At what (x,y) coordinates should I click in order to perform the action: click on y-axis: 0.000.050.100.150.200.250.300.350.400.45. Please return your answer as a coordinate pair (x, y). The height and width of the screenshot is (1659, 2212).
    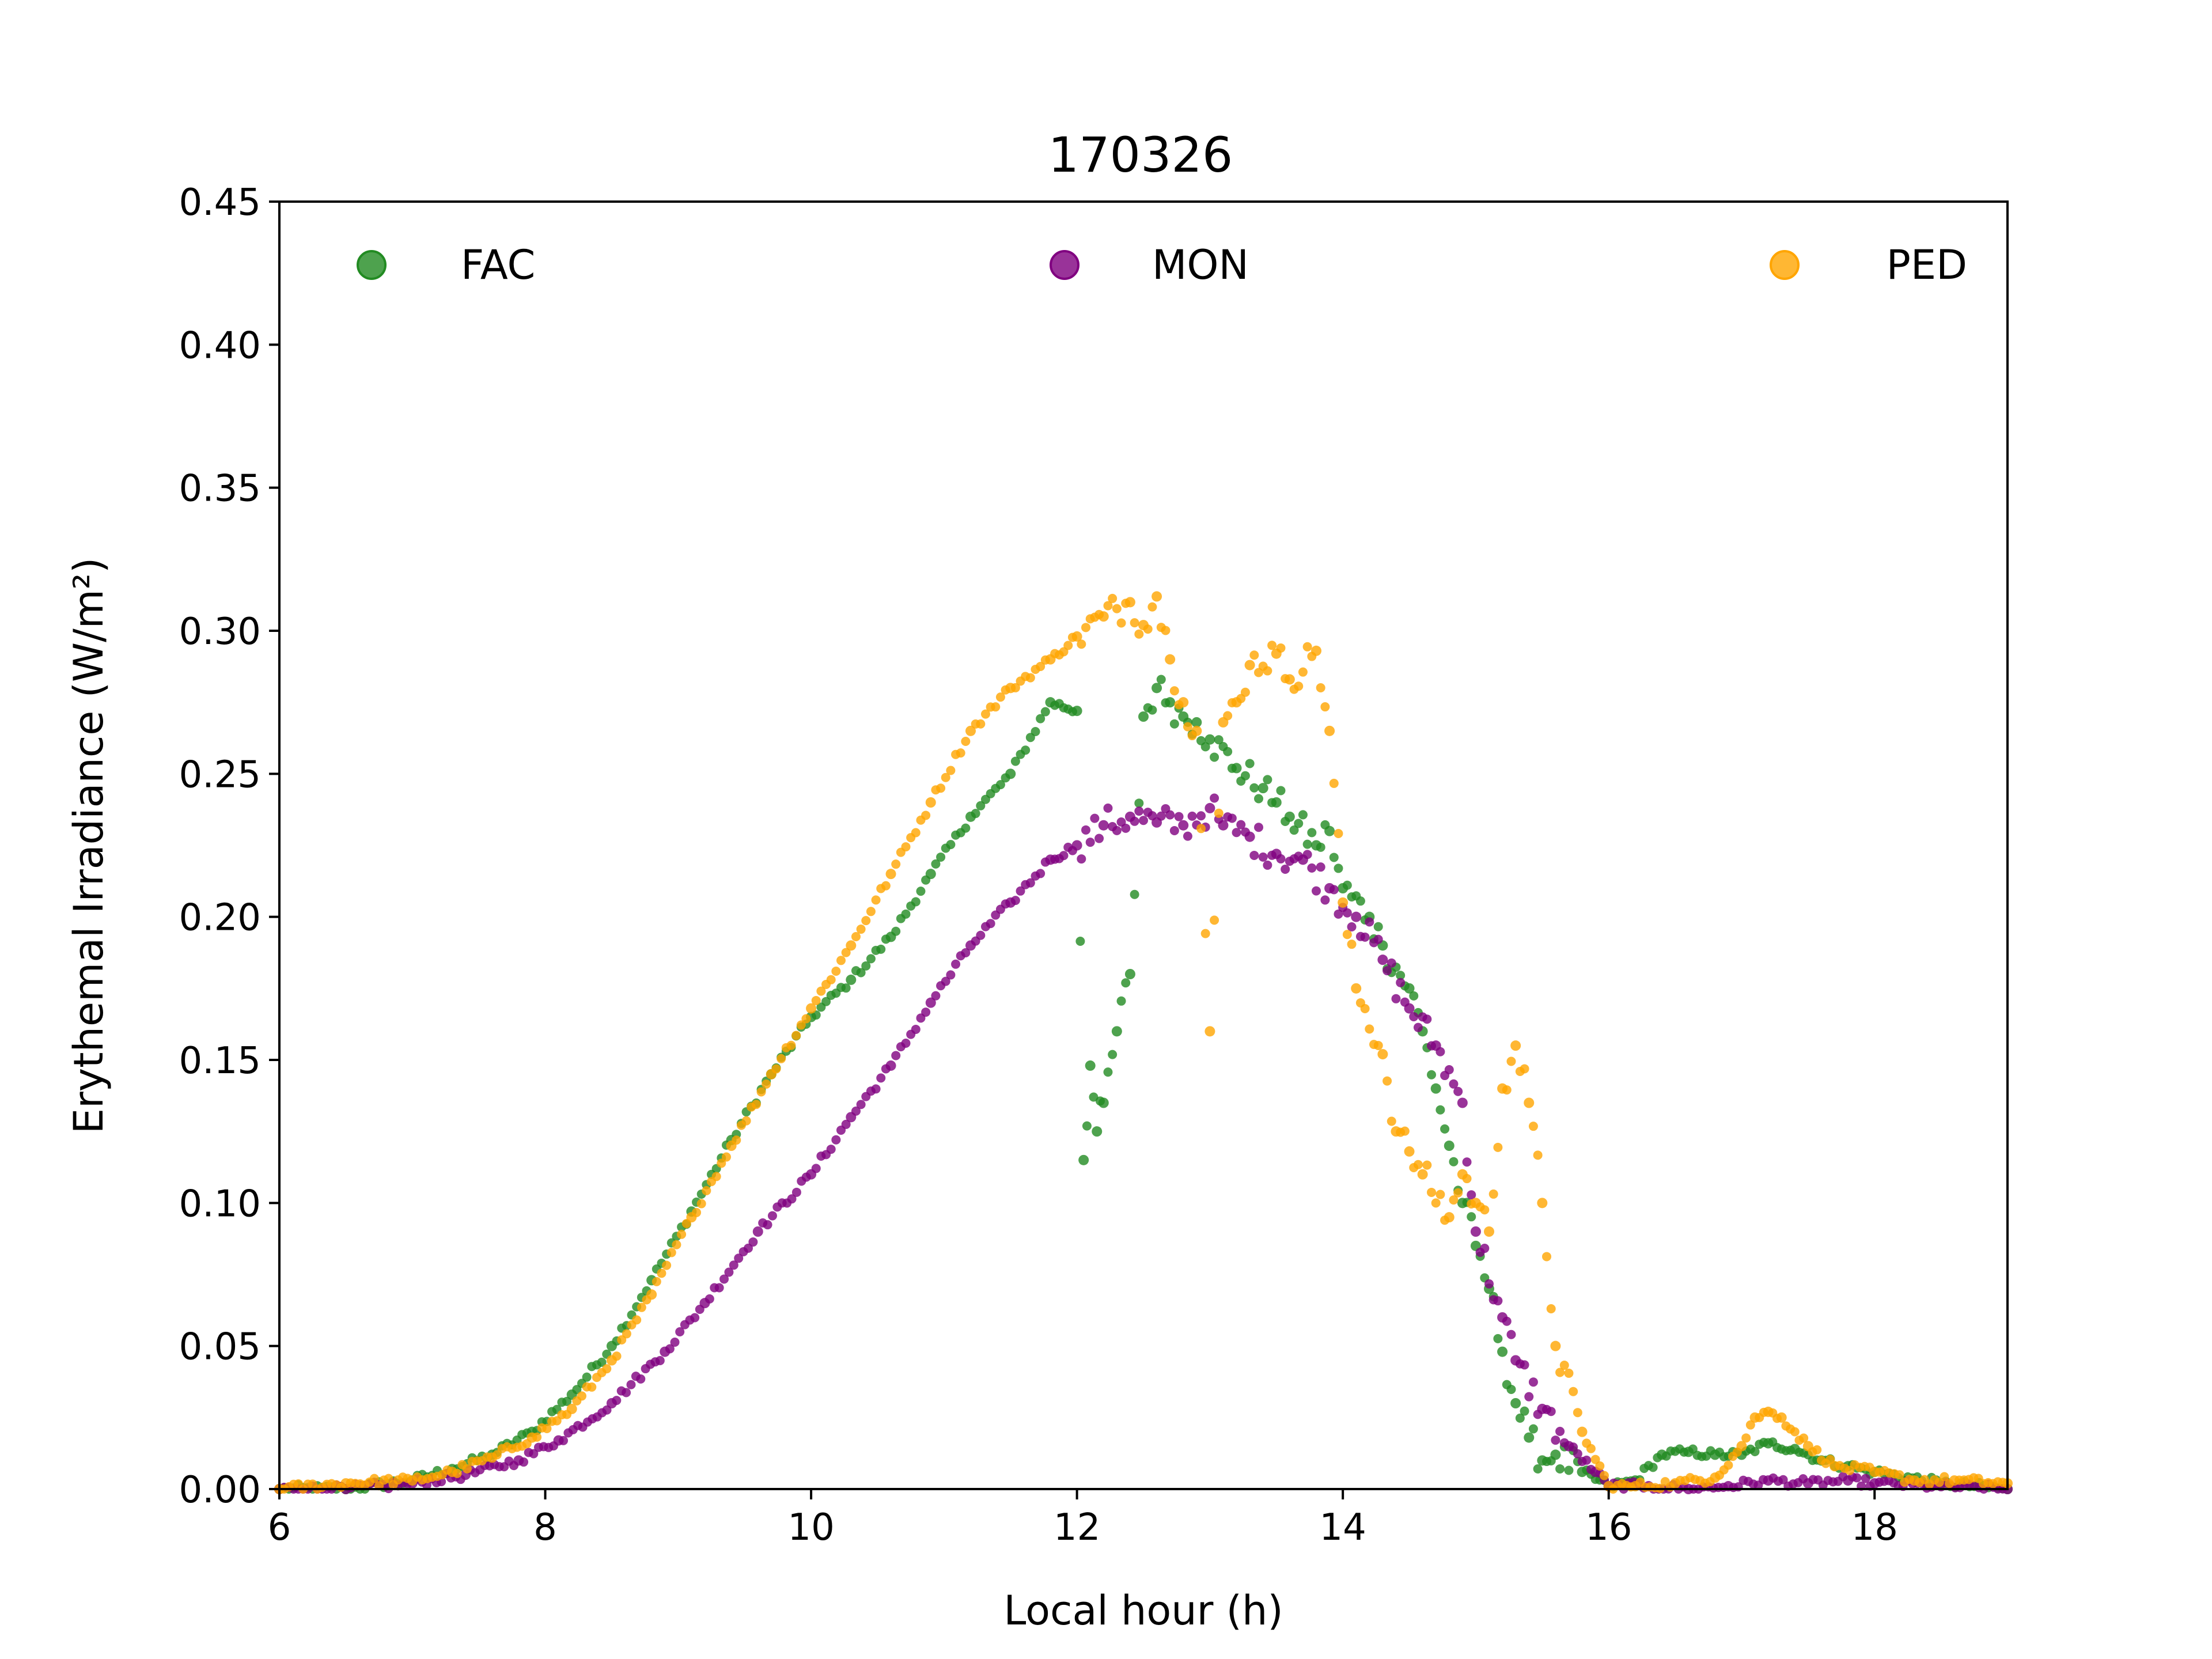
    Looking at the image, I should click on (229, 846).